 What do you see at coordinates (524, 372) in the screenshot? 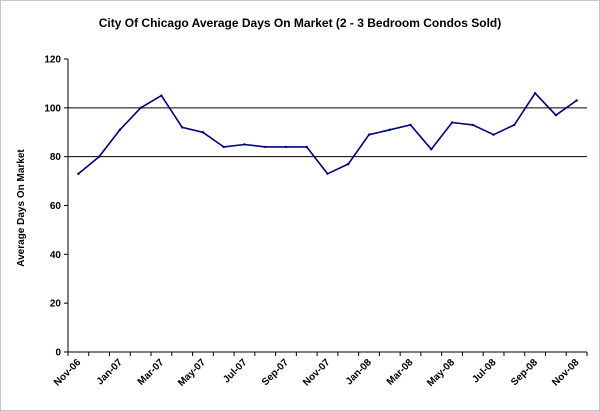
I see `x-tick-label: Sep-08` at bounding box center [524, 372].